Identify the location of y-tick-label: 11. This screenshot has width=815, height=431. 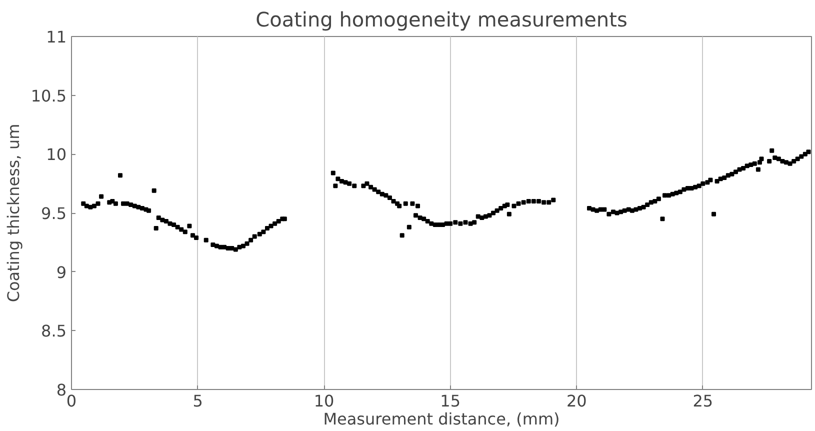
(56, 37).